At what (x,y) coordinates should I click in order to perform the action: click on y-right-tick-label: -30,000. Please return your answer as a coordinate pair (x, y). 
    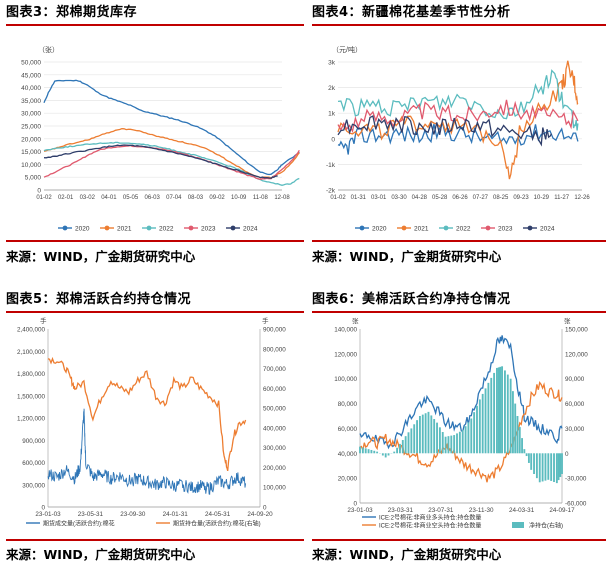
    Looking at the image, I should click on (576, 479).